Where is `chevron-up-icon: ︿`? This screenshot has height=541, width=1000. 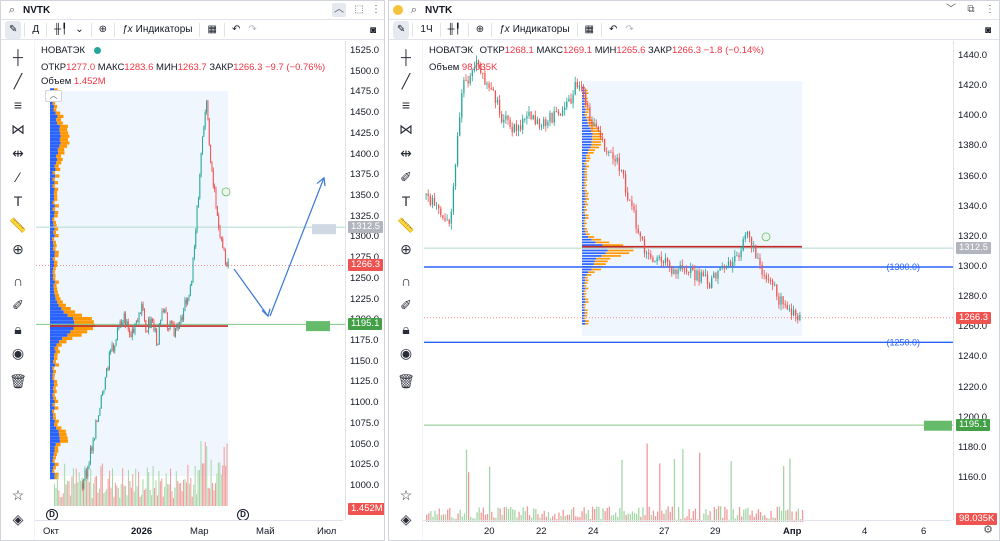
chevron-up-icon: ︿ is located at coordinates (339, 10).